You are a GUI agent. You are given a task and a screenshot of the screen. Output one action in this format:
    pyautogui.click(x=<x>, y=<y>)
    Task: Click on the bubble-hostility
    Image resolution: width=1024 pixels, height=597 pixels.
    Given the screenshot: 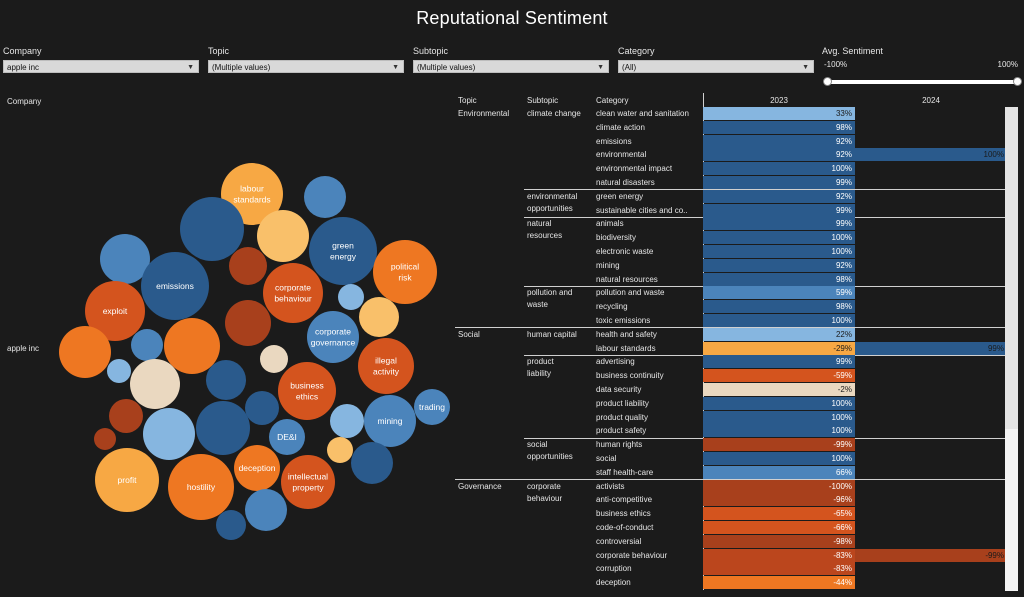 What is the action you would take?
    pyautogui.click(x=201, y=487)
    